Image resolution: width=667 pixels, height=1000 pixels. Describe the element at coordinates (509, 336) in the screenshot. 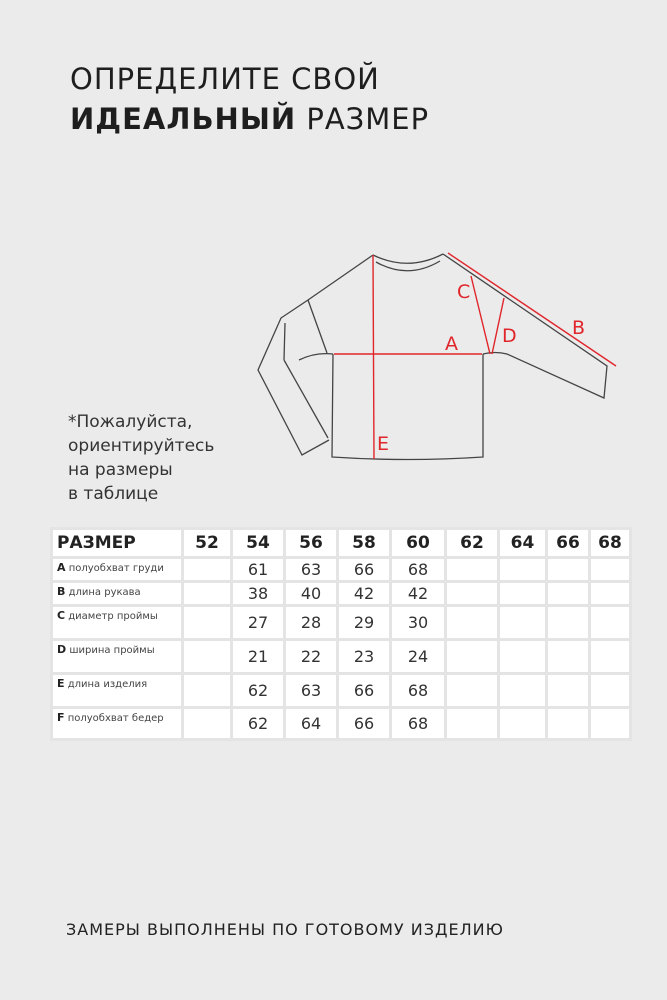

I see `label-d: D` at that location.